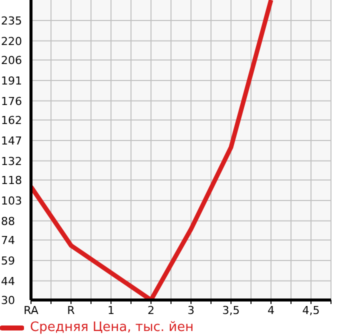  Describe the element at coordinates (11, 41) in the screenshot. I see `y-tick-label: 220` at that location.